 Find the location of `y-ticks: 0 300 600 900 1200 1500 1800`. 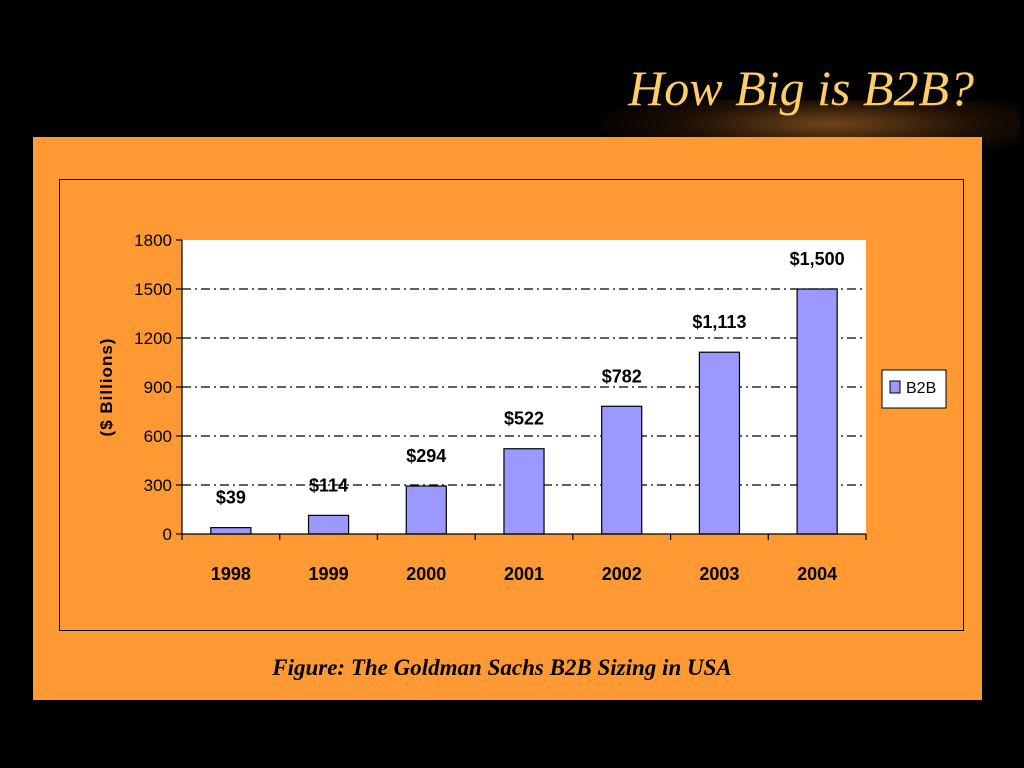

y-ticks: 0 300 600 900 1200 1500 1800 is located at coordinates (158, 387).